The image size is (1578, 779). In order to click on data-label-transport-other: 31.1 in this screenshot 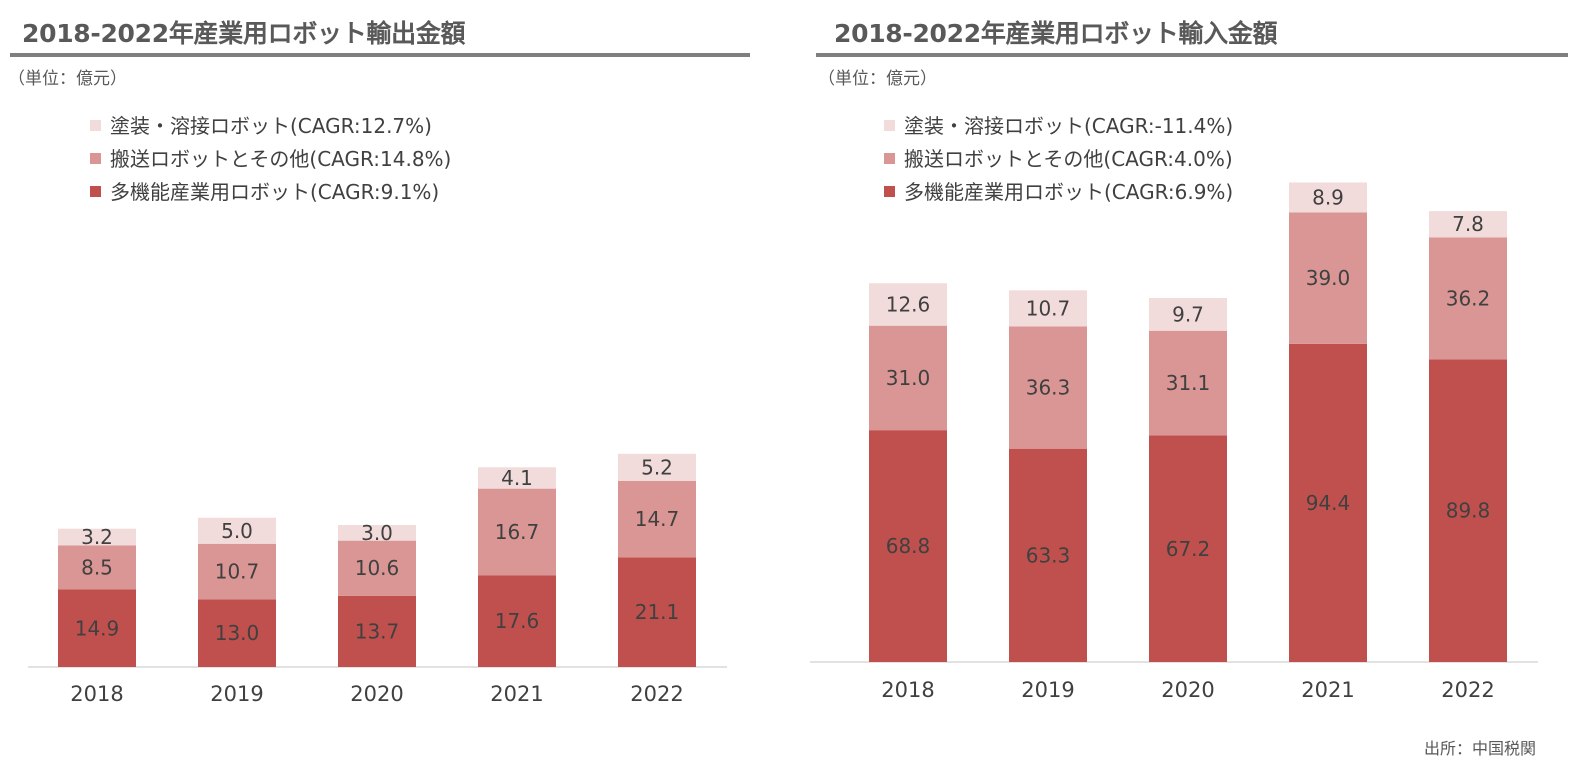, I will do `click(1188, 383)`.